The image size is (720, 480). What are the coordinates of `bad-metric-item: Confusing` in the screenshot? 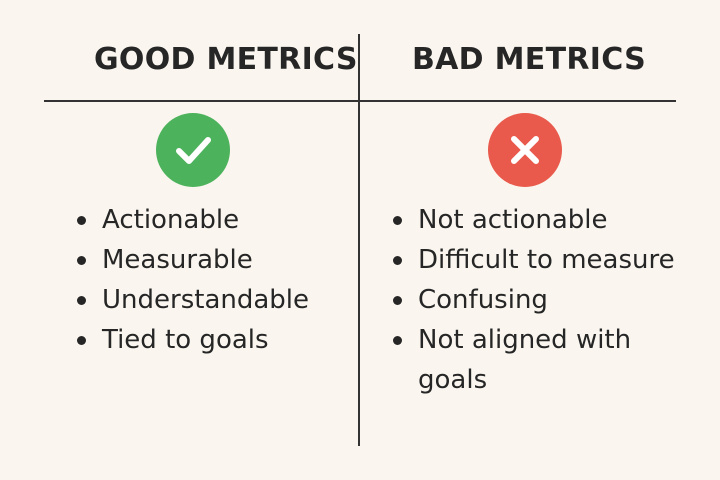 It's located at (545, 300).